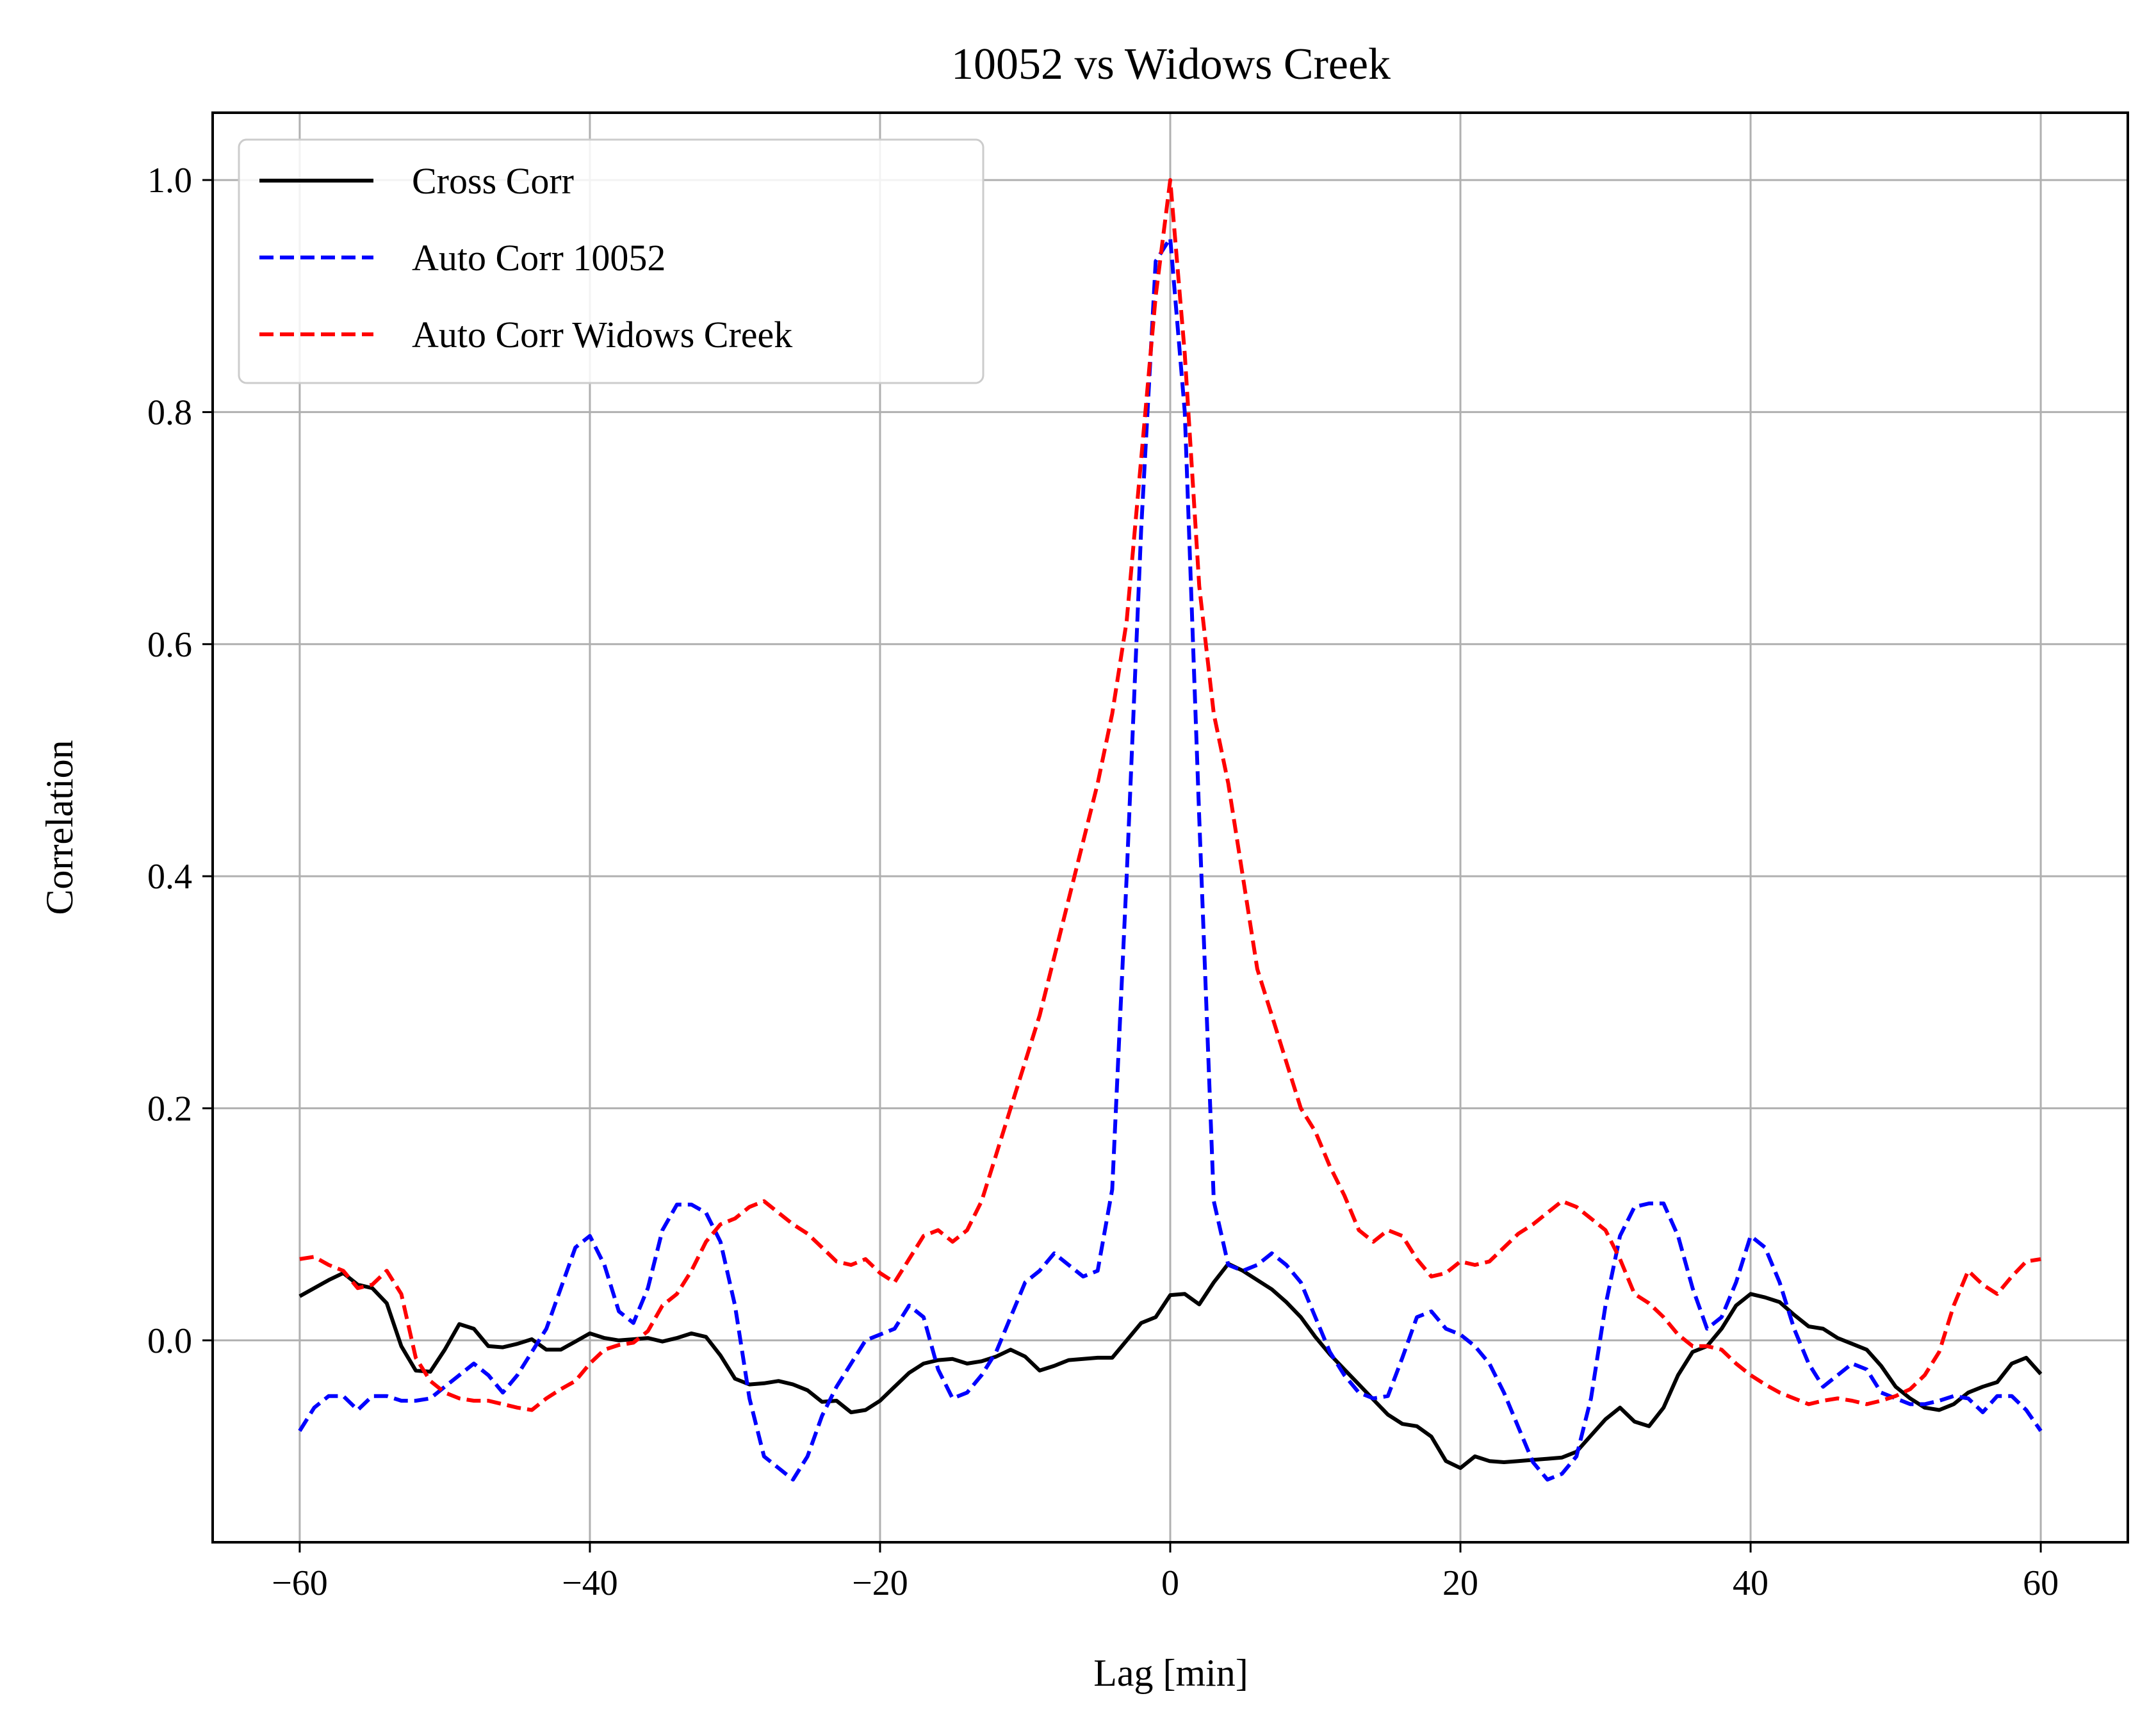  What do you see at coordinates (590, 1583) in the screenshot?
I see `x-tick-label: −40` at bounding box center [590, 1583].